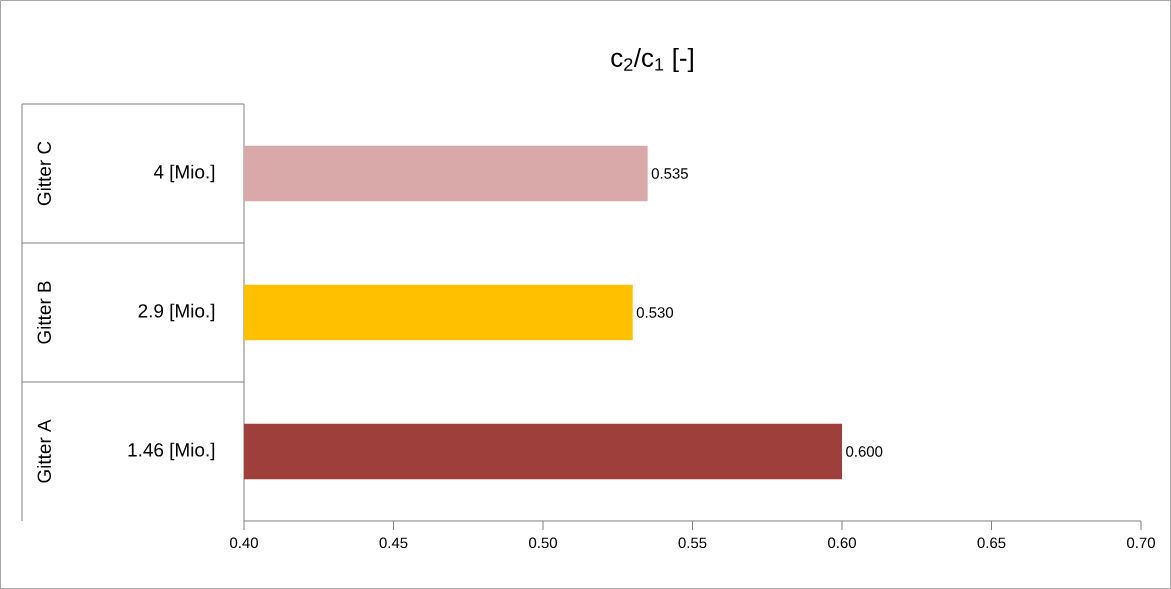  What do you see at coordinates (44, 173) in the screenshot?
I see `text: Gitter C` at bounding box center [44, 173].